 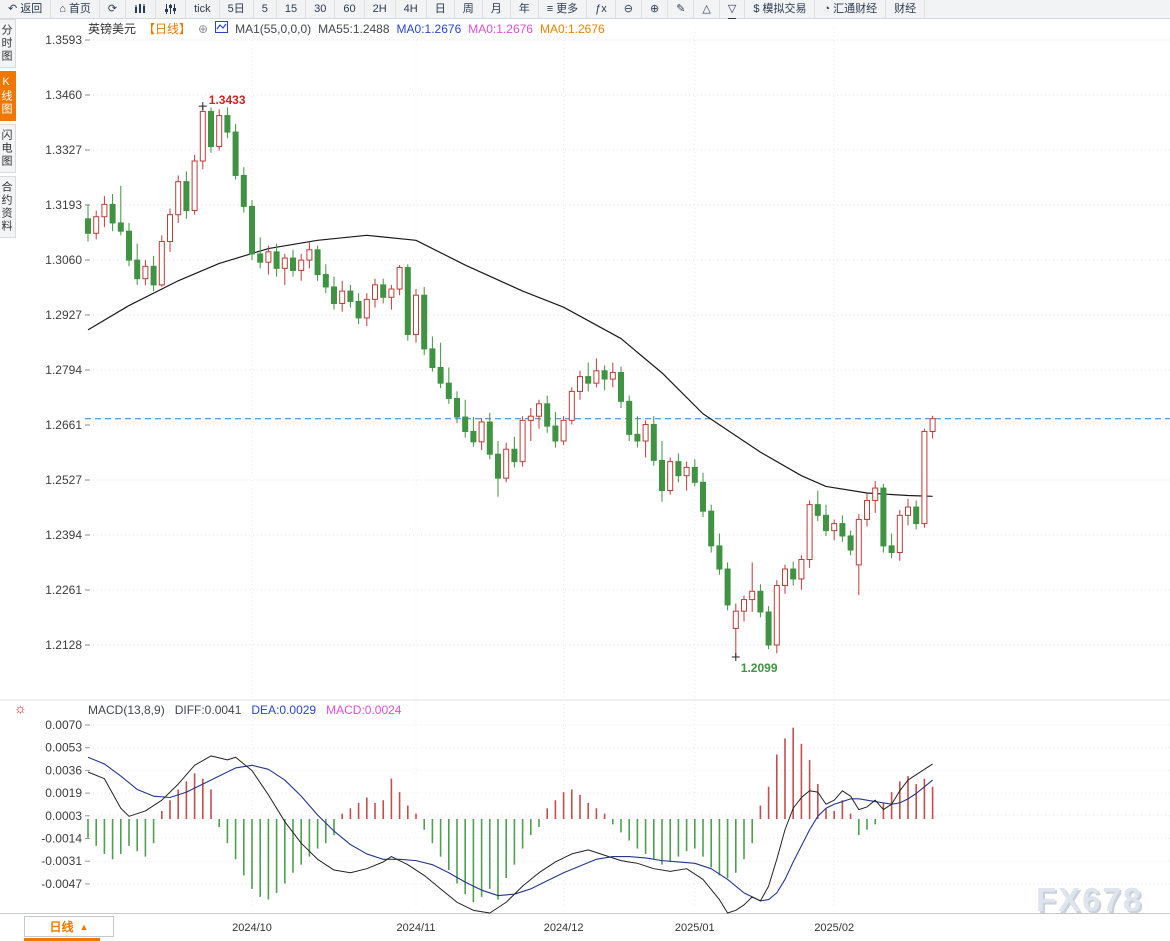 I want to click on period-tab-label: 日线, so click(x=61, y=927).